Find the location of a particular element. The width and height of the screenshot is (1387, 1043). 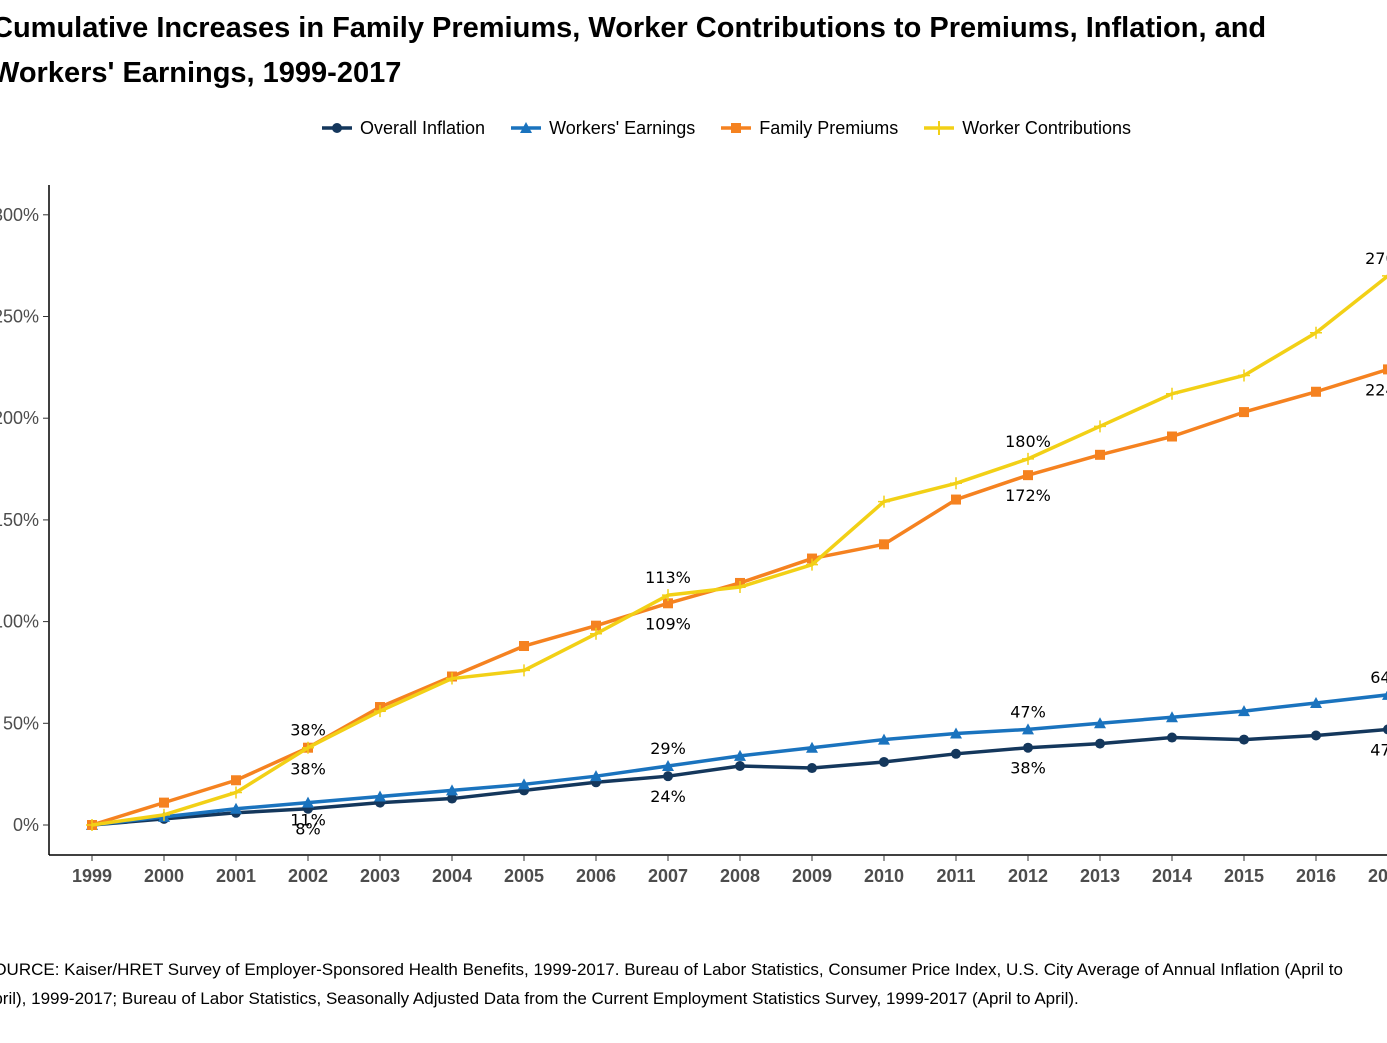

data-label: 8% is located at coordinates (307, 829).